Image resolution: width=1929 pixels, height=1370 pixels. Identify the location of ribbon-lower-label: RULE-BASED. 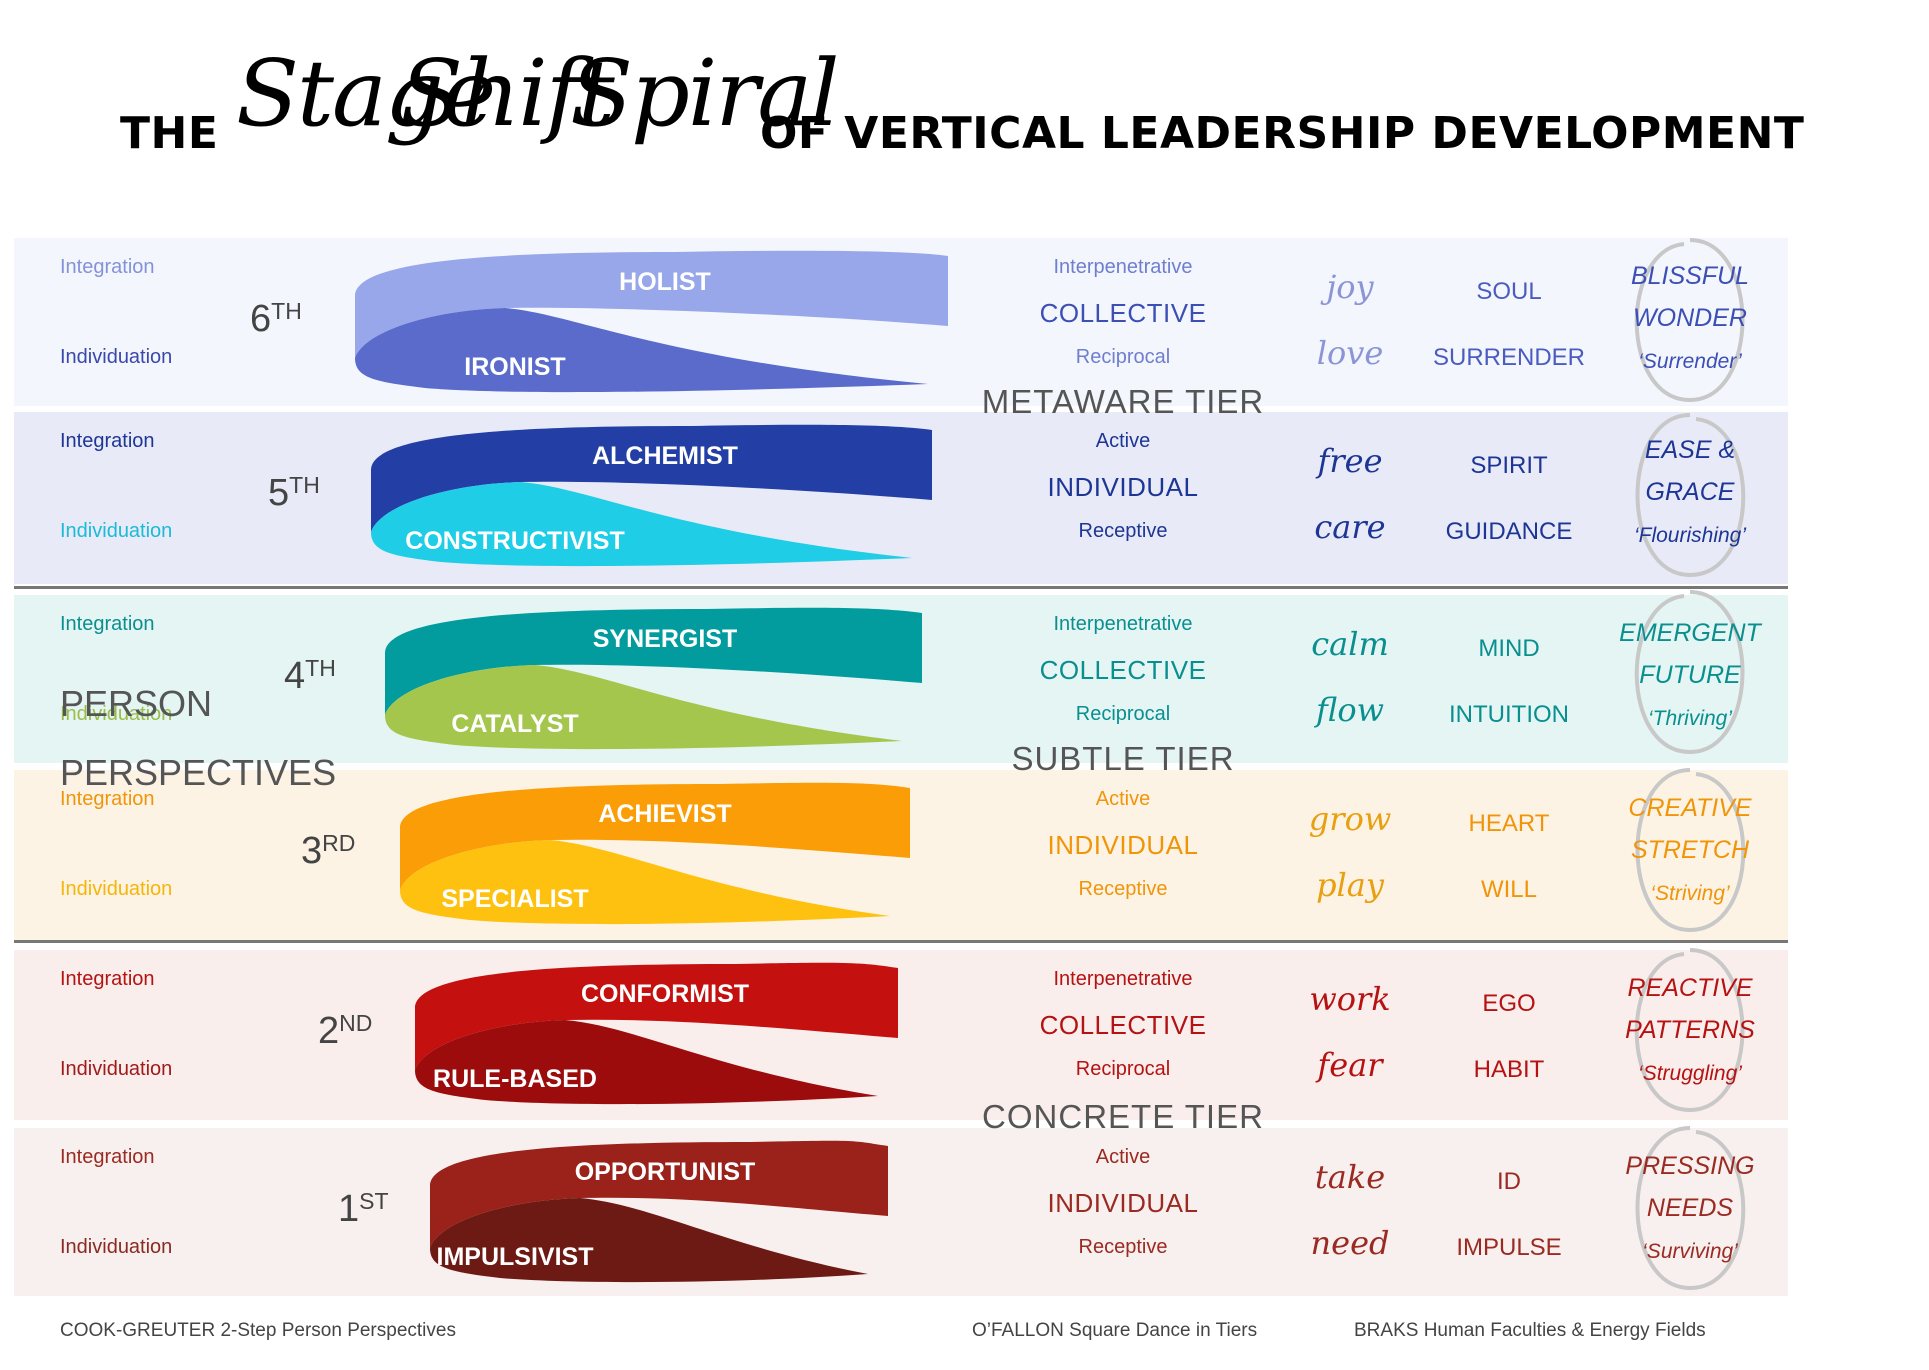
(515, 1079).